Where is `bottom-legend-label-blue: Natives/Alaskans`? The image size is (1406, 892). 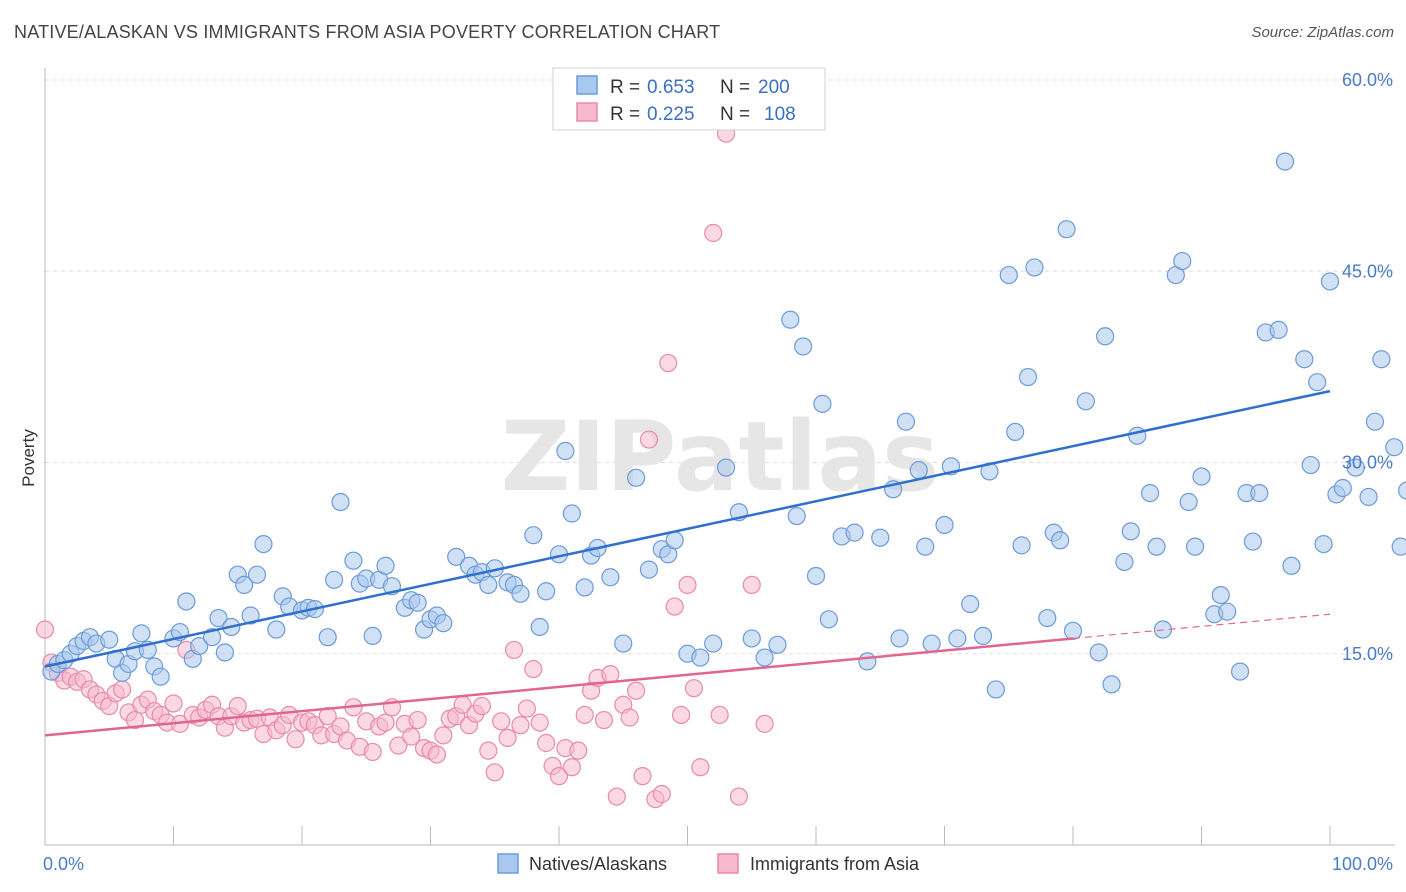 bottom-legend-label-blue: Natives/Alaskans is located at coordinates (598, 864).